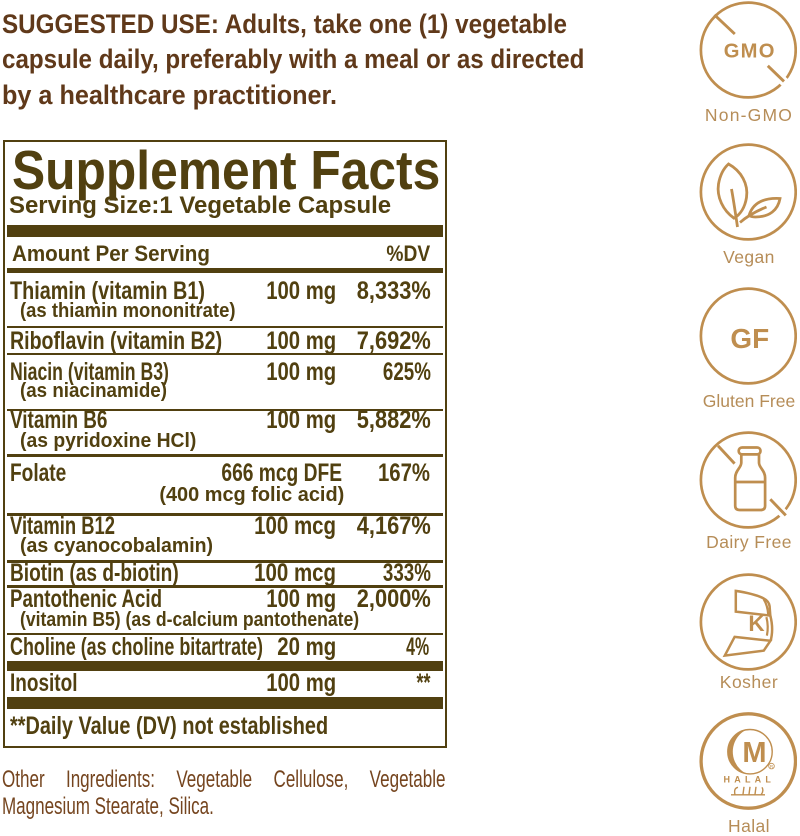  I want to click on svg-text: R, so click(772, 766).